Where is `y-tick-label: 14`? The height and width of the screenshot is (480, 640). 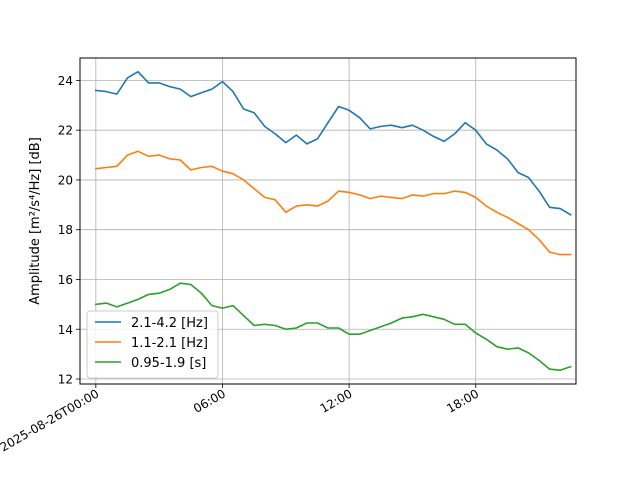 y-tick-label: 14 is located at coordinates (65, 330).